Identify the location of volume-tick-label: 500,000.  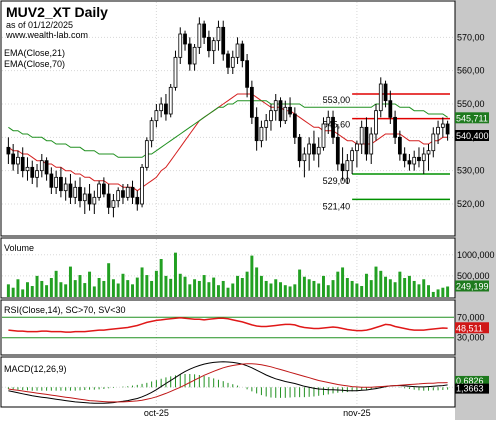
(473, 276).